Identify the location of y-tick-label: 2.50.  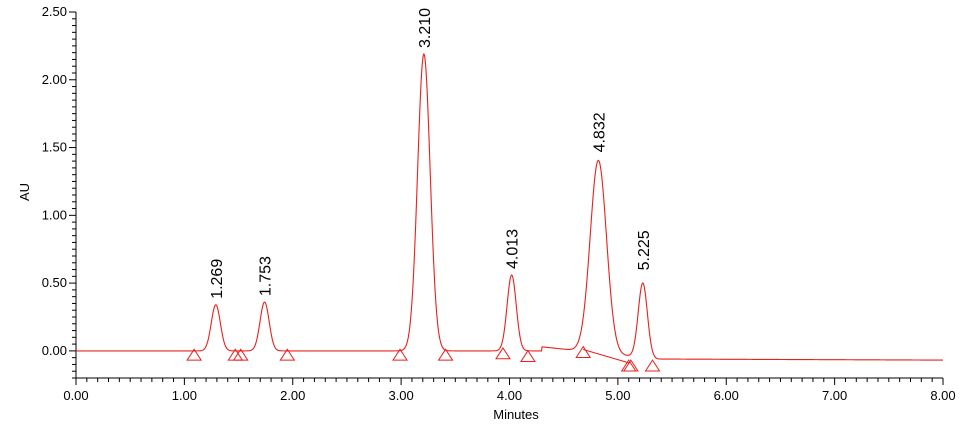
(54, 11).